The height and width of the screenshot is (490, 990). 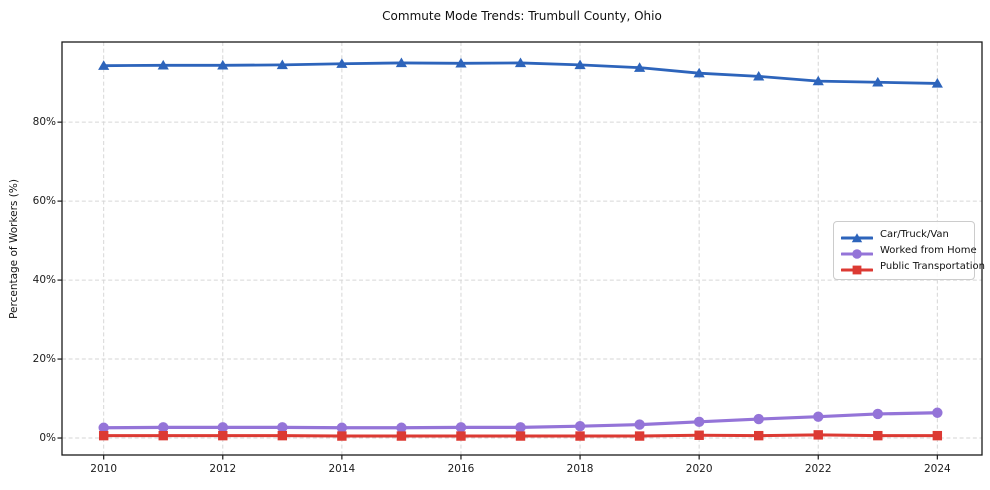 I want to click on y-tick-label: 0%, so click(x=47, y=438).